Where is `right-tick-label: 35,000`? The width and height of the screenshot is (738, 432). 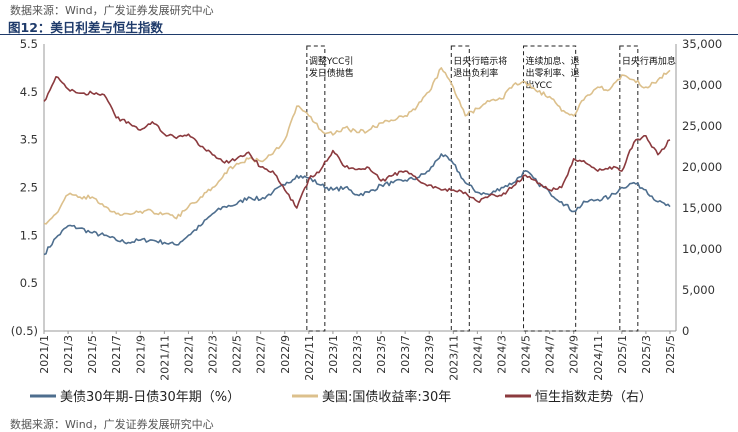
right-tick-label: 35,000 is located at coordinates (702, 44).